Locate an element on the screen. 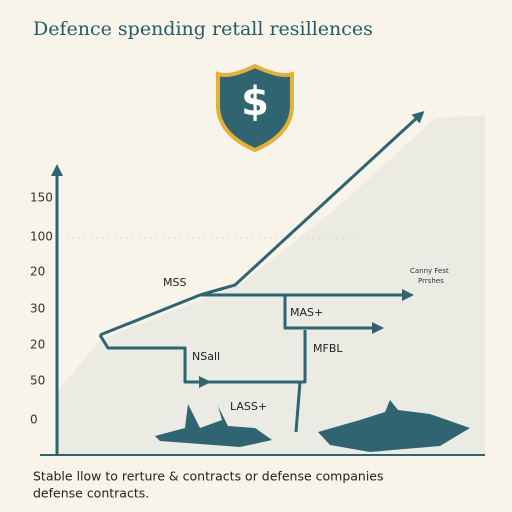  label: MFBL is located at coordinates (328, 348).